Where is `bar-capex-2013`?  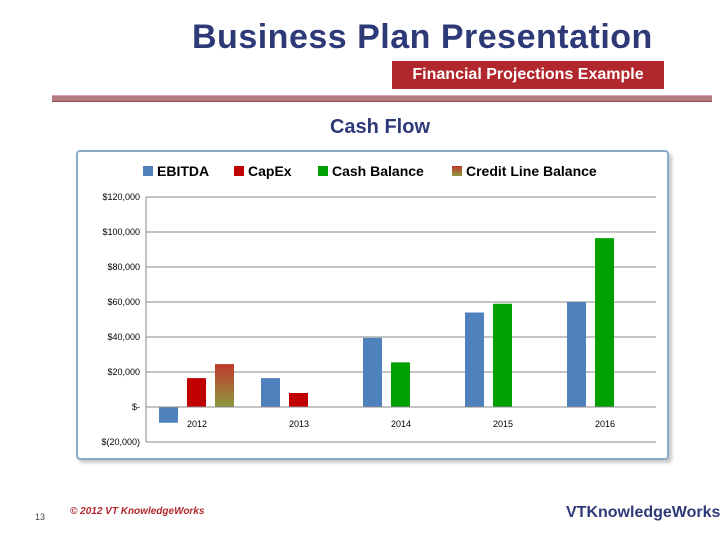 bar-capex-2013 is located at coordinates (298, 400).